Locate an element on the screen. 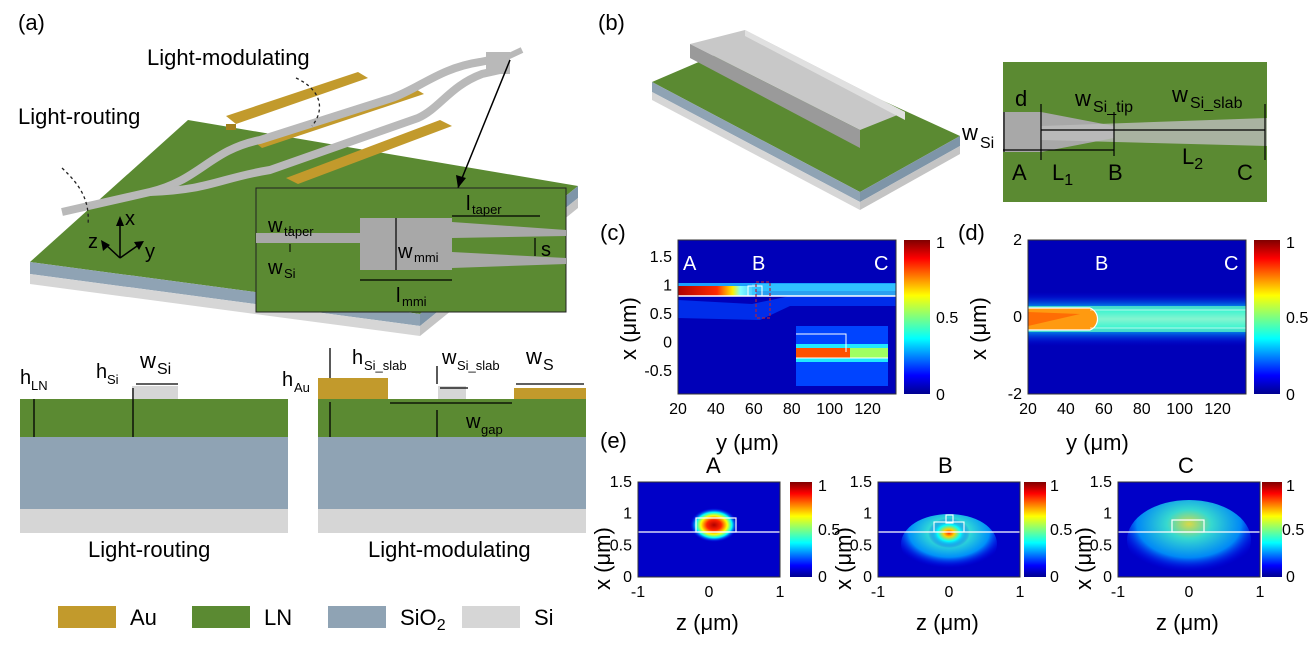 This screenshot has width=1308, height=651. legend-label-ln: LN is located at coordinates (278, 617).